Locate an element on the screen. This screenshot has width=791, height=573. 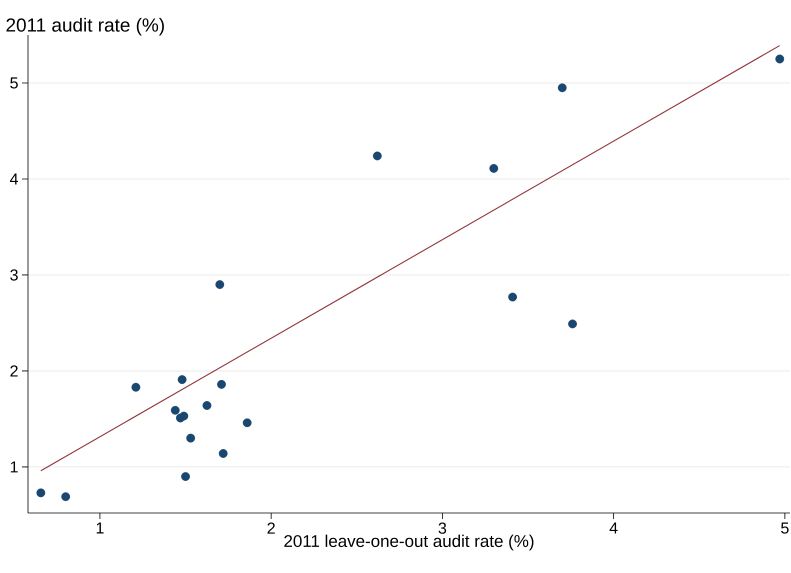
x-tick-label: 3 is located at coordinates (442, 528).